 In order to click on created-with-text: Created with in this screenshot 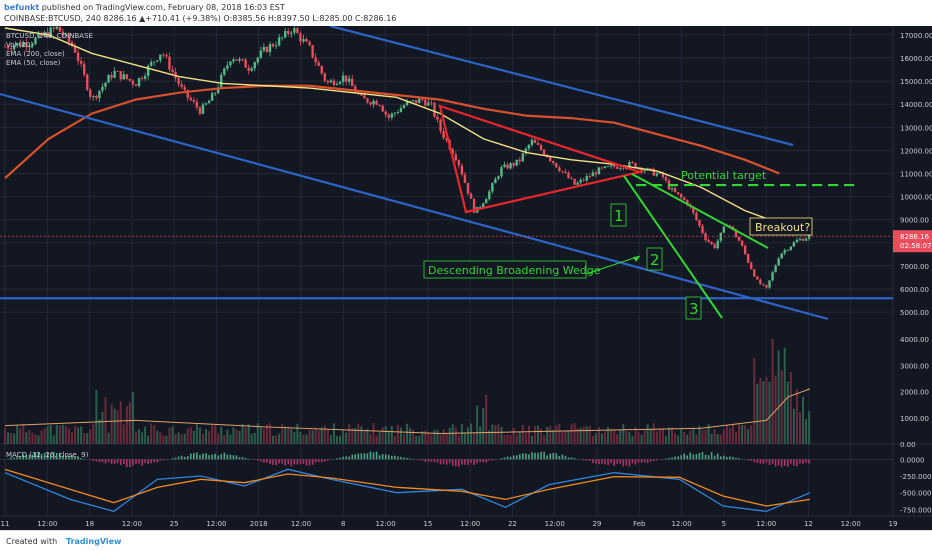, I will do `click(31, 541)`.